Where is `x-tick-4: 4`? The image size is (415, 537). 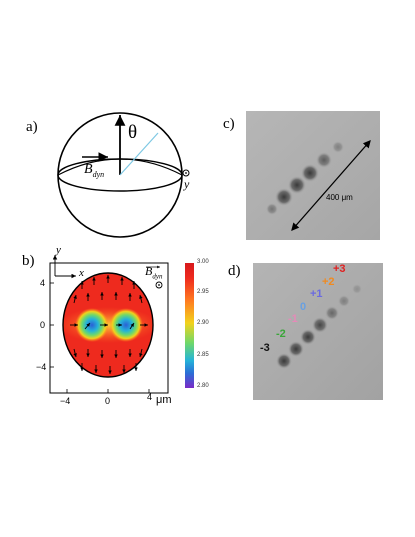
x-tick-4: 4 is located at coordinates (150, 397).